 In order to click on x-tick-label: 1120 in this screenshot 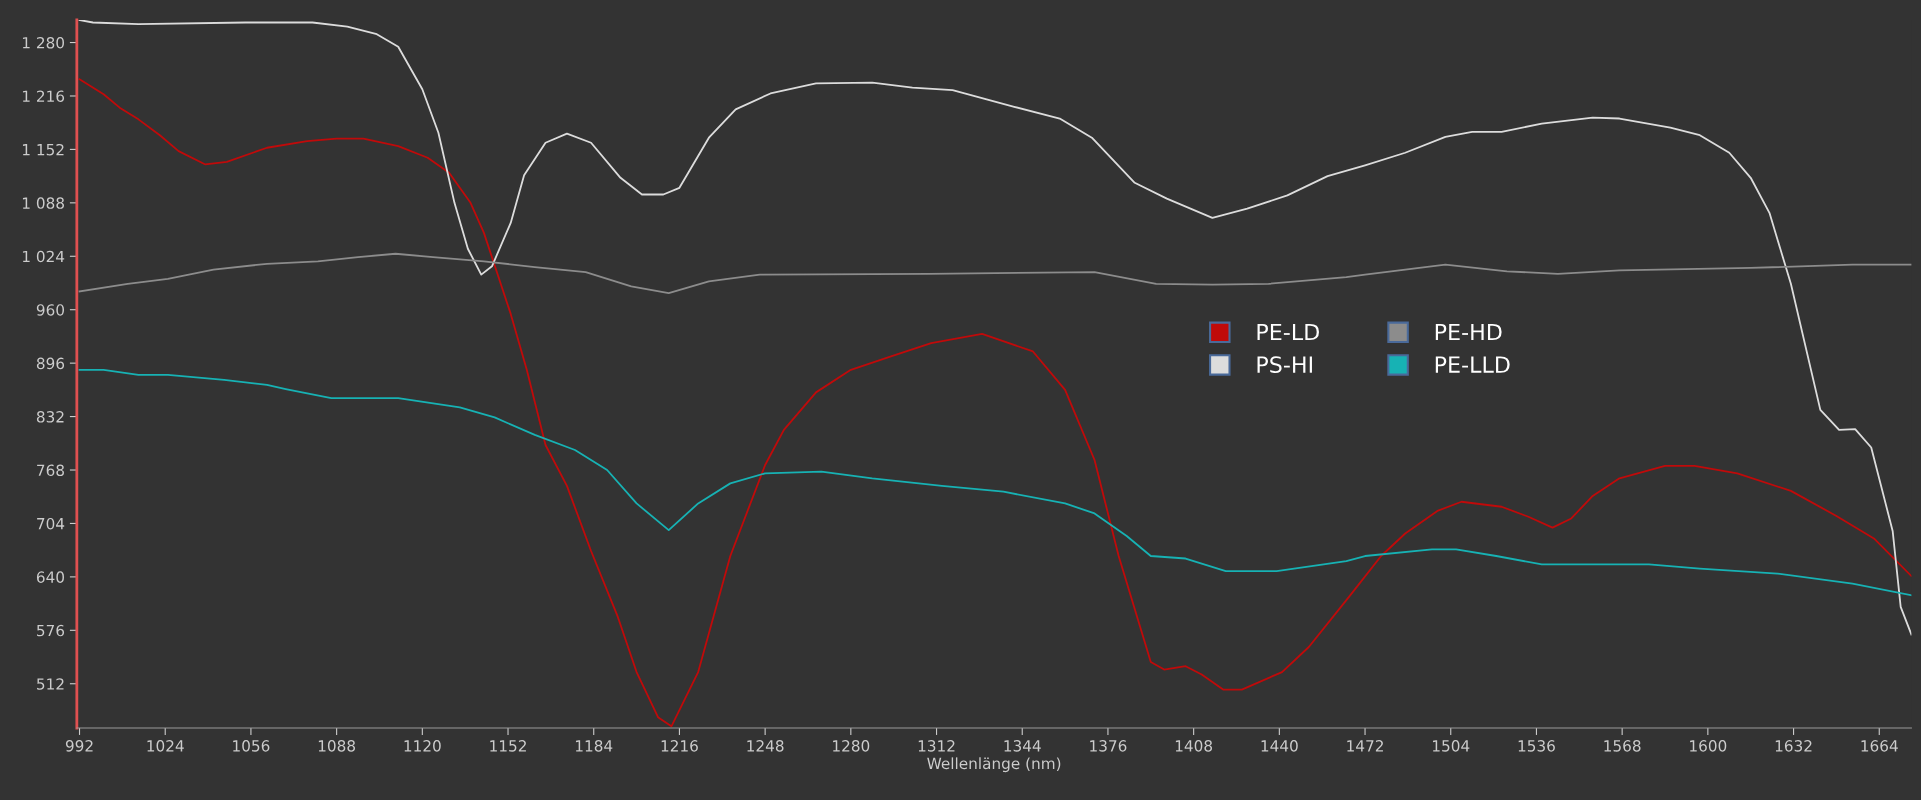, I will do `click(422, 746)`.